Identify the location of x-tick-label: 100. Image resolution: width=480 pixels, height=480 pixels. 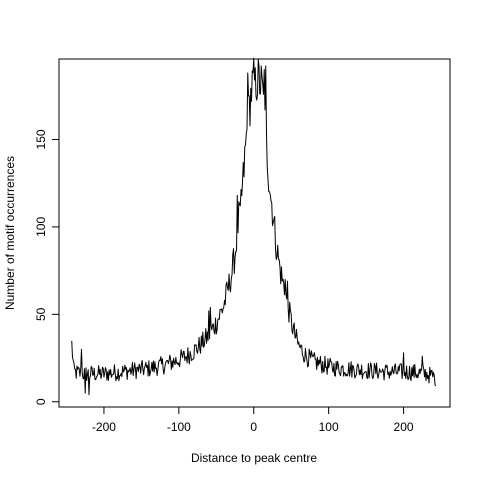
(329, 427).